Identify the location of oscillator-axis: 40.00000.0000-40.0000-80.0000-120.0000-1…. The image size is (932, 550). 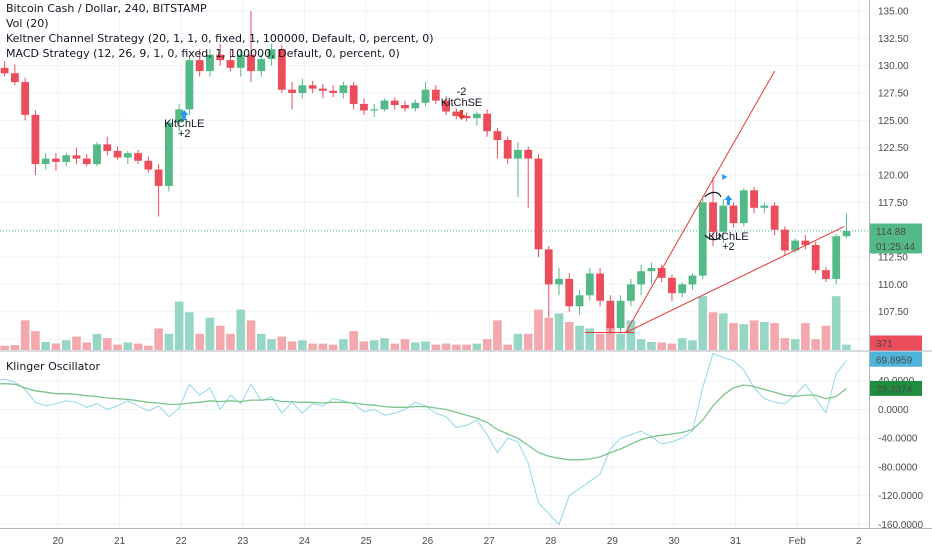
(900, 453).